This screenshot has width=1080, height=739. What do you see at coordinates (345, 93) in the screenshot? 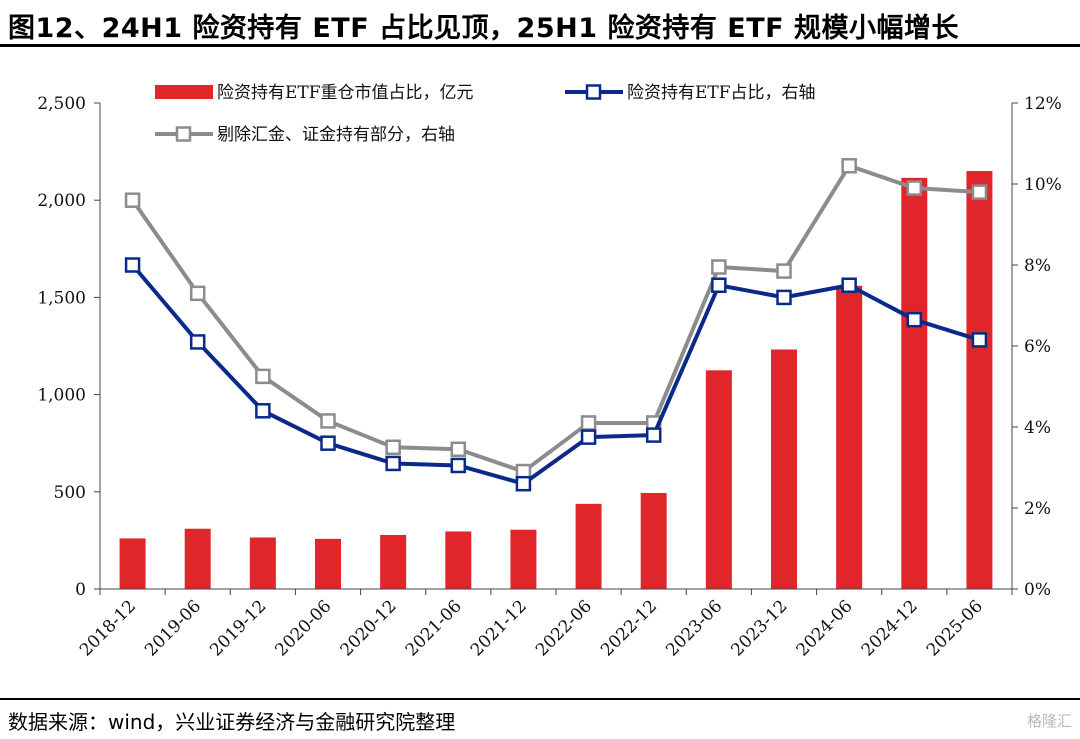
I see `legend-label: 险资持有ETF重仓市值占比，亿元` at bounding box center [345, 93].